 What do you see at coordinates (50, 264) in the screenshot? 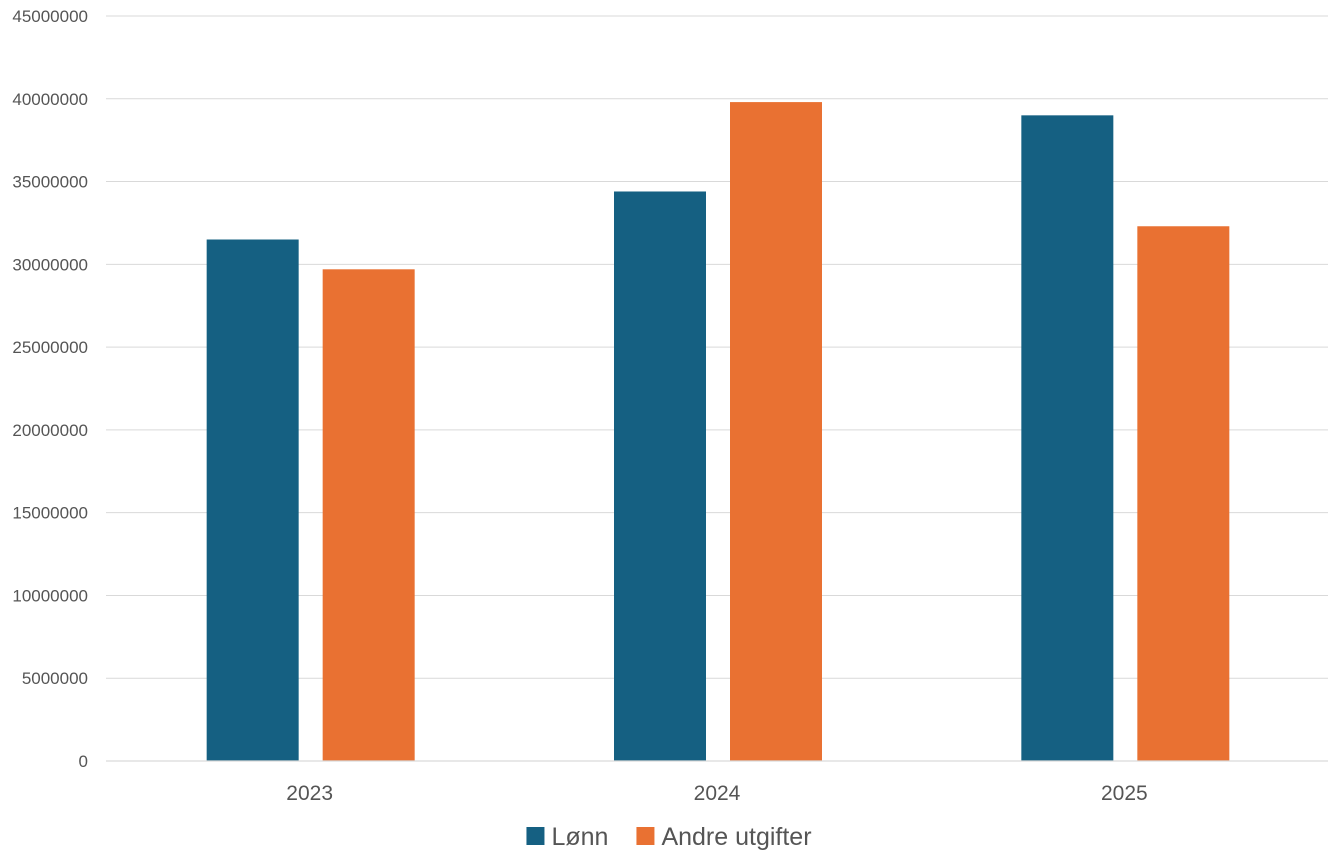
I see `y-tick-label: 30000000` at bounding box center [50, 264].